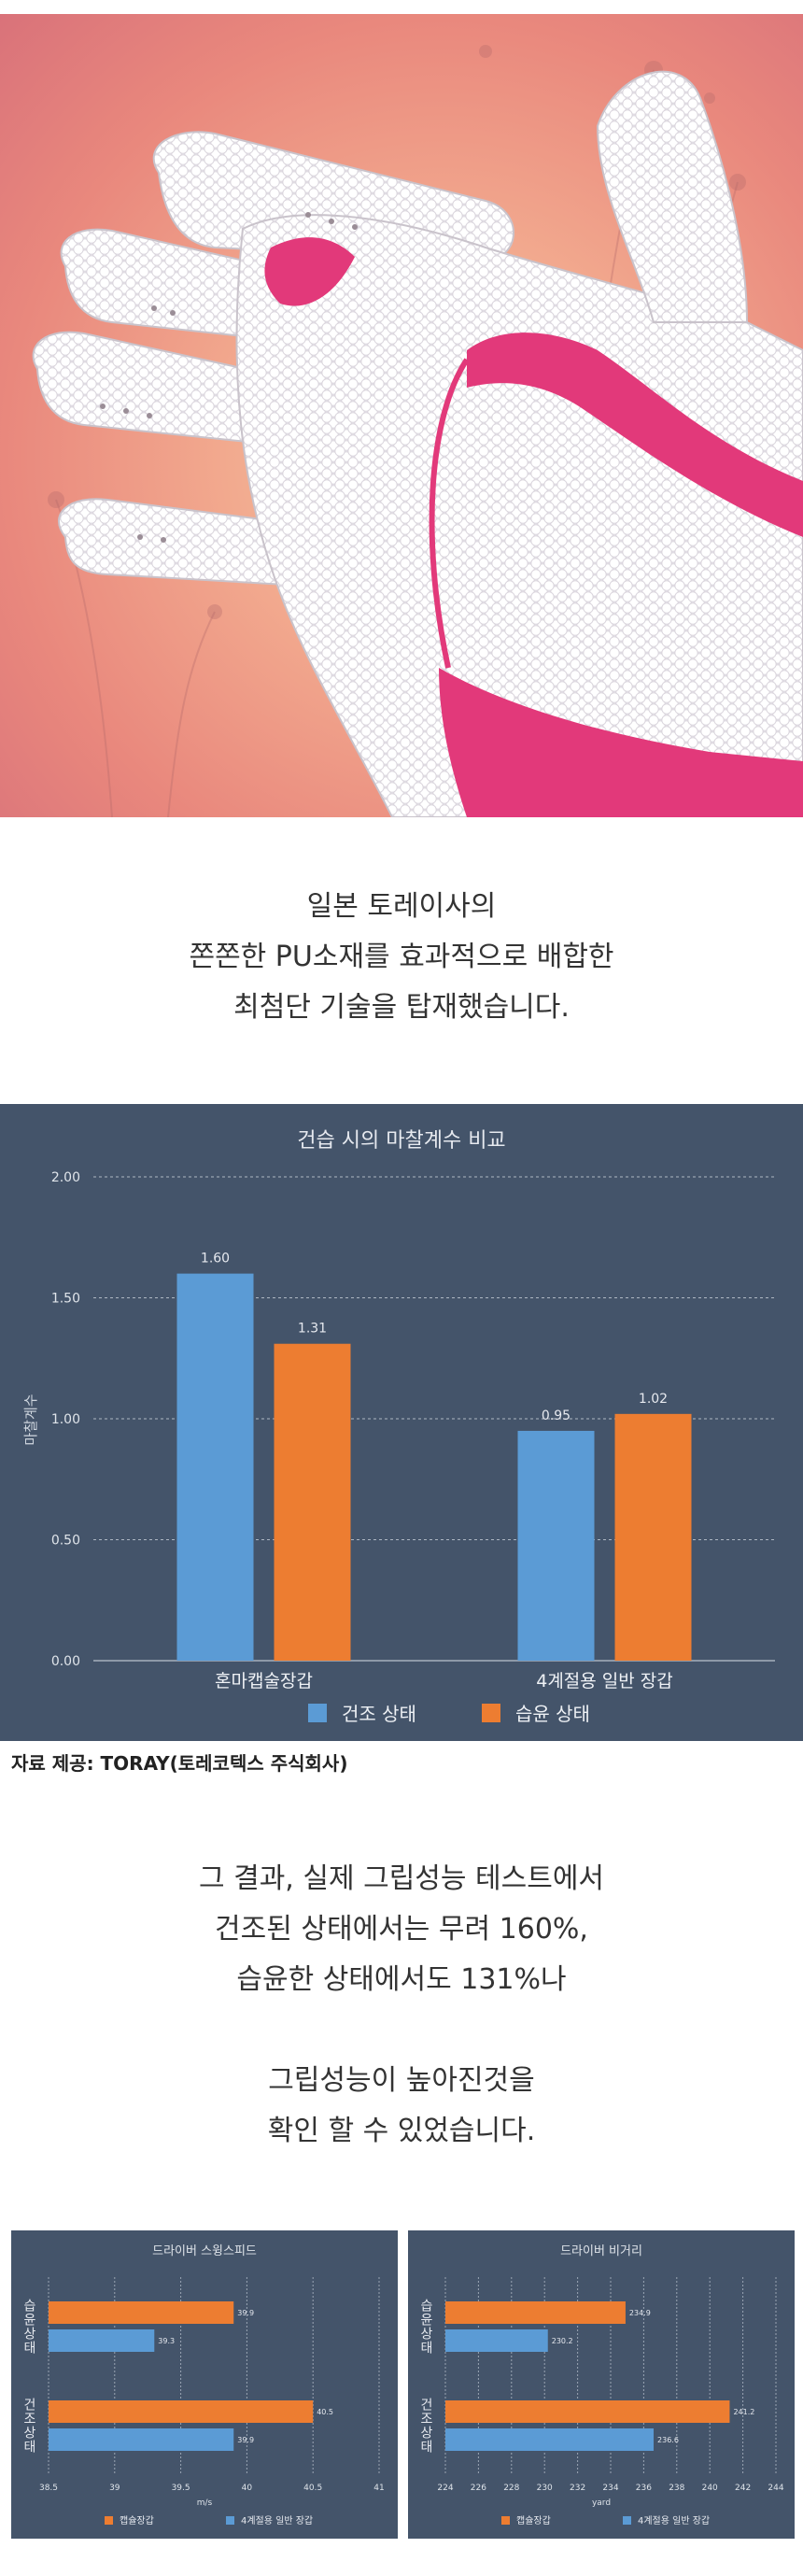 The height and width of the screenshot is (2576, 803). What do you see at coordinates (65, 1299) in the screenshot?
I see `y-tick-label: 1.50` at bounding box center [65, 1299].